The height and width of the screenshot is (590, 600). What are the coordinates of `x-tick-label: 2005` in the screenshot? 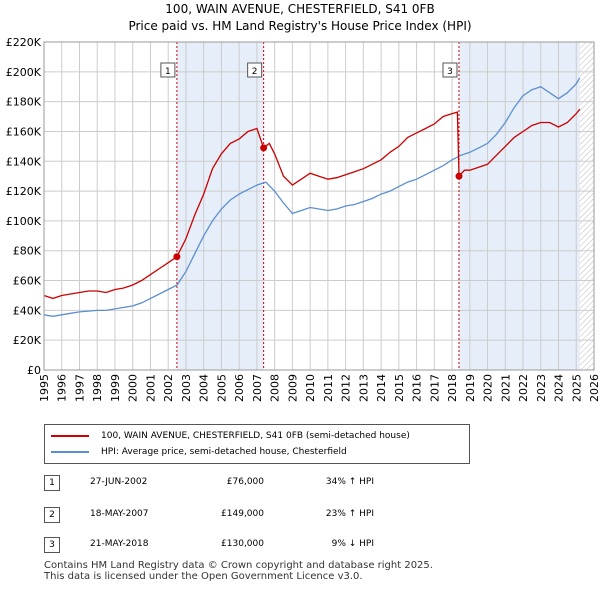 It's located at (221, 388).